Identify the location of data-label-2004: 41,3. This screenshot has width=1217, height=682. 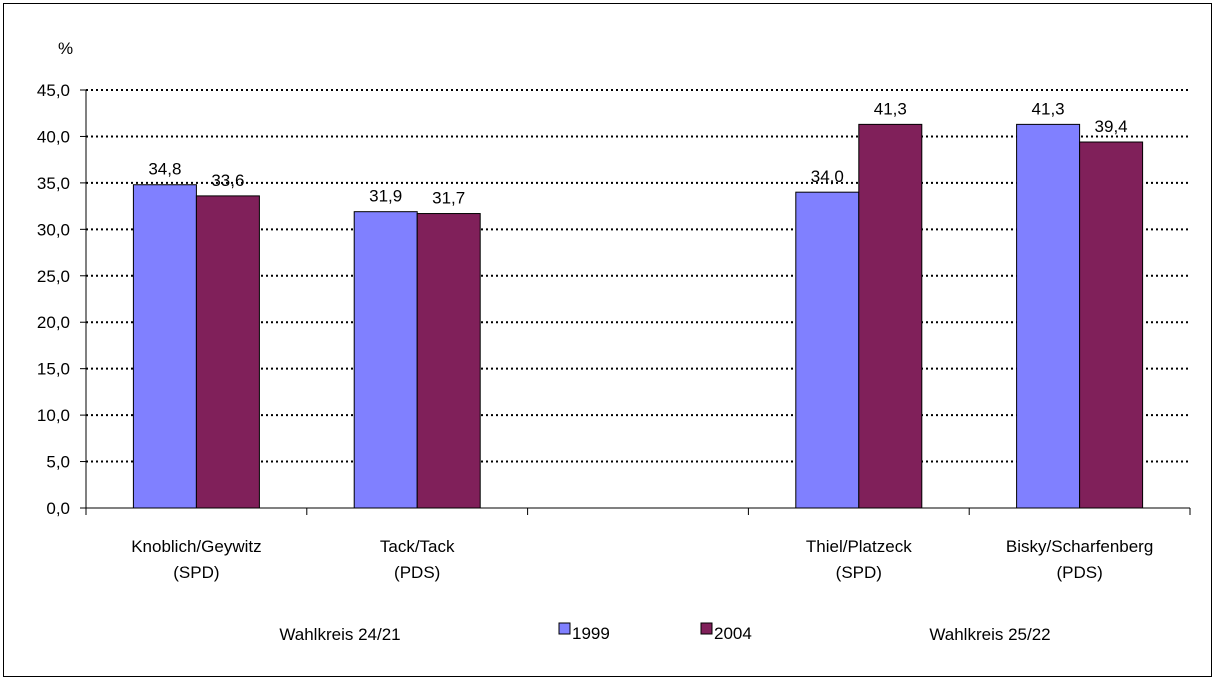
(890, 108).